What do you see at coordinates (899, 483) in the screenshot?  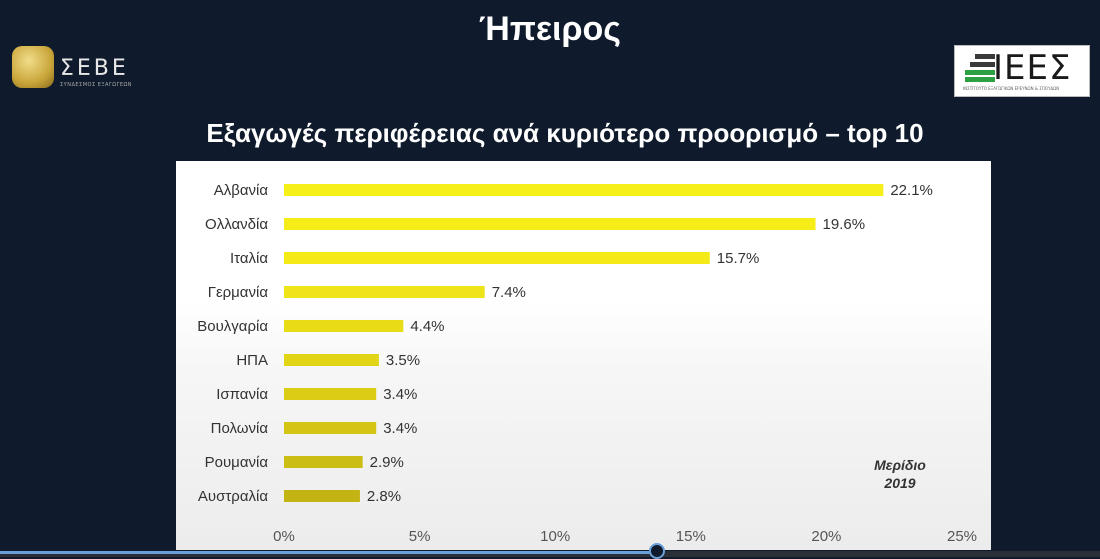 I see `annotation-line2: 2019` at bounding box center [899, 483].